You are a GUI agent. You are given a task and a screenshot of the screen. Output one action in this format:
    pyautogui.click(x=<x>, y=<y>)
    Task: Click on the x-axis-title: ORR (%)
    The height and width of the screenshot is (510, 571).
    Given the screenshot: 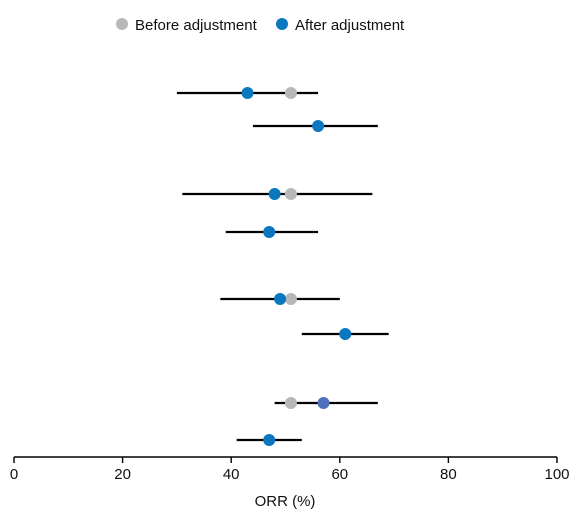 What is the action you would take?
    pyautogui.click(x=285, y=501)
    